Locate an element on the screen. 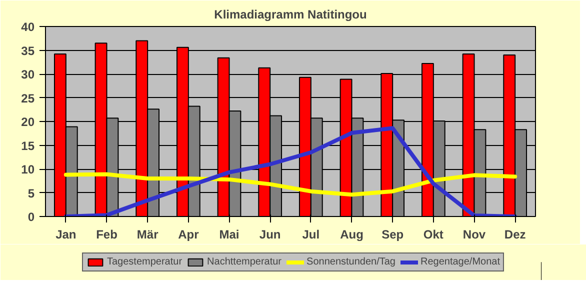 The height and width of the screenshot is (307, 586). legend-label: Regentage/Monat is located at coordinates (460, 262).